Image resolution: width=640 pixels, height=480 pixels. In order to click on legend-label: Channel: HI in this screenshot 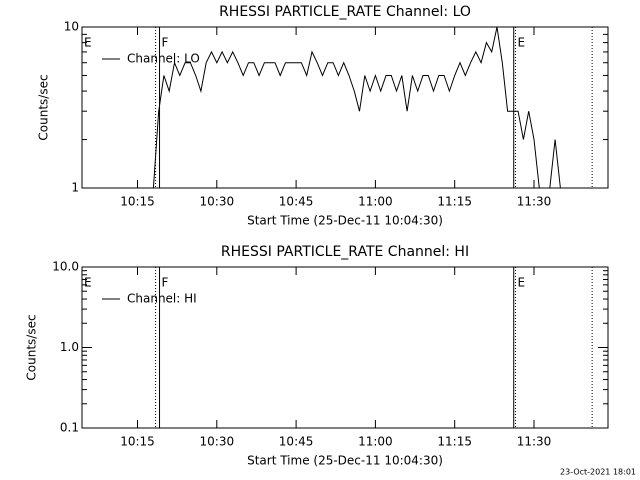, I will do `click(162, 299)`.